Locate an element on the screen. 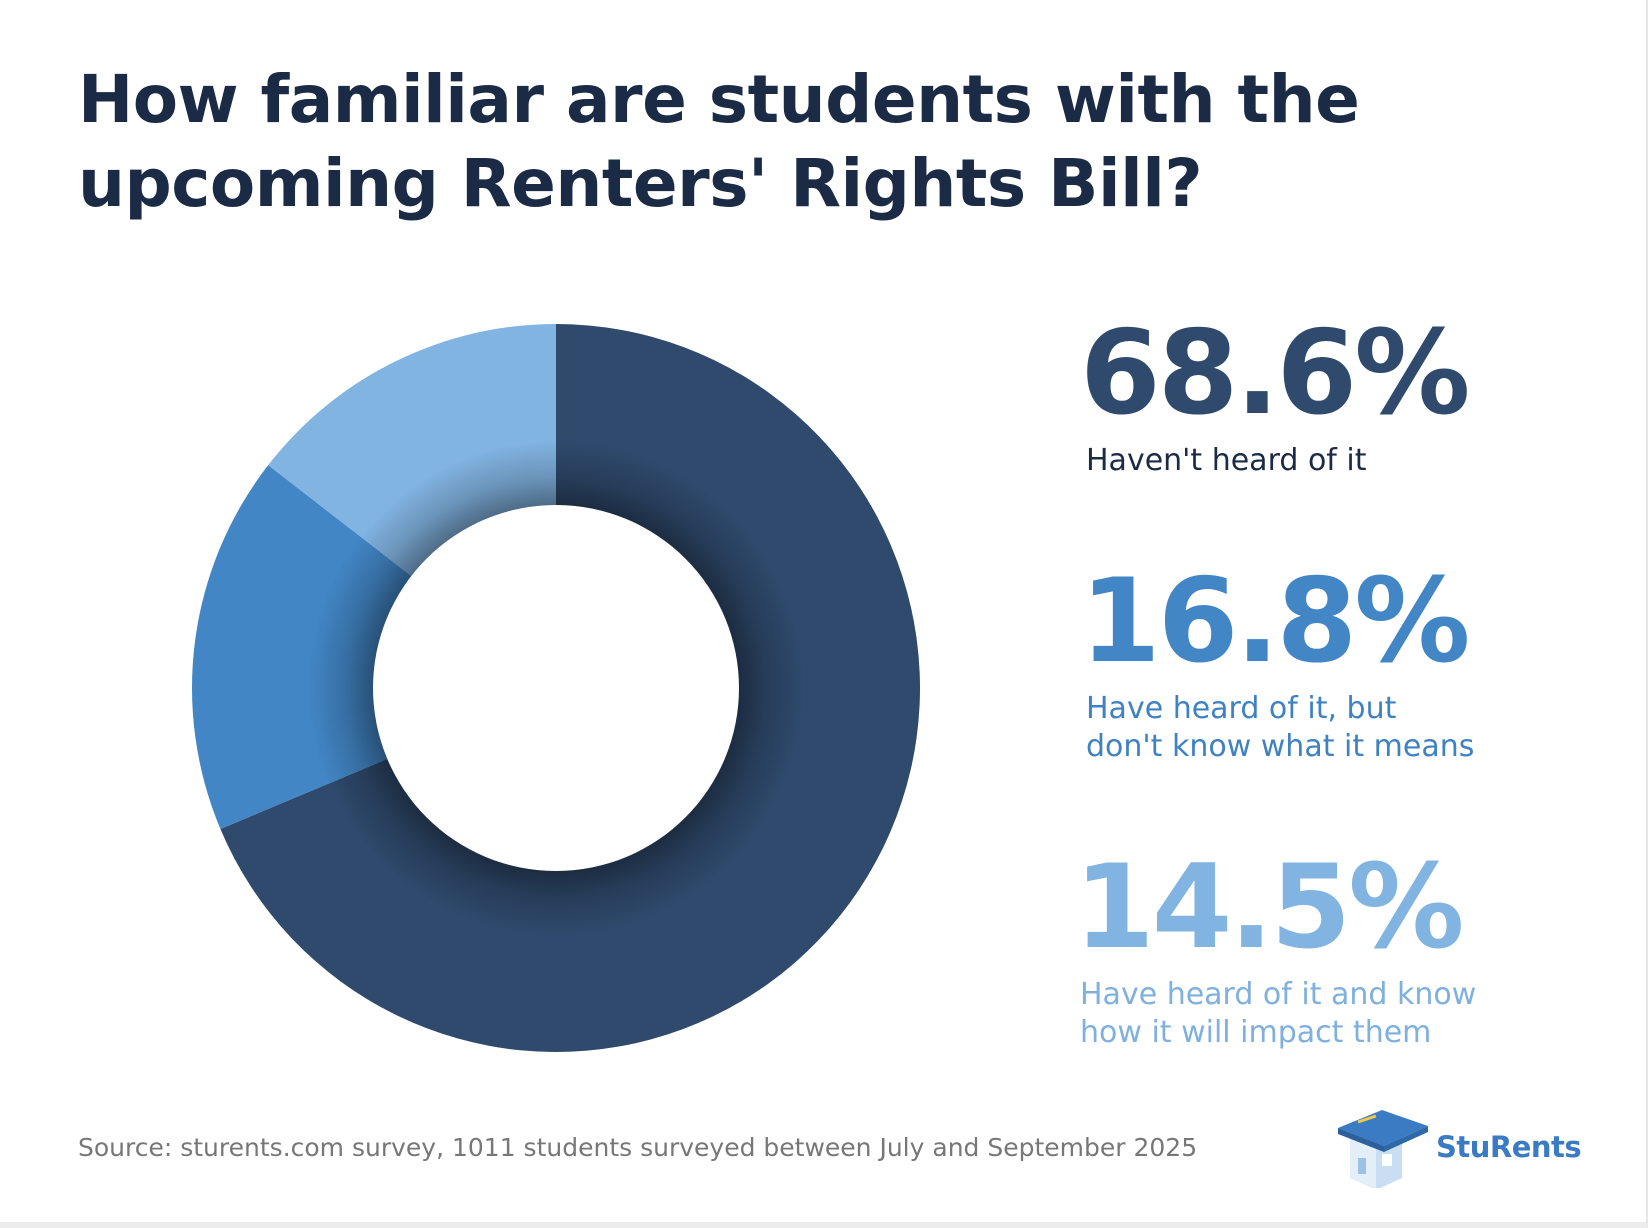 The image size is (1648, 1228). chart-title-line-2: upcoming Renters' Rights Bill? is located at coordinates (640, 183).